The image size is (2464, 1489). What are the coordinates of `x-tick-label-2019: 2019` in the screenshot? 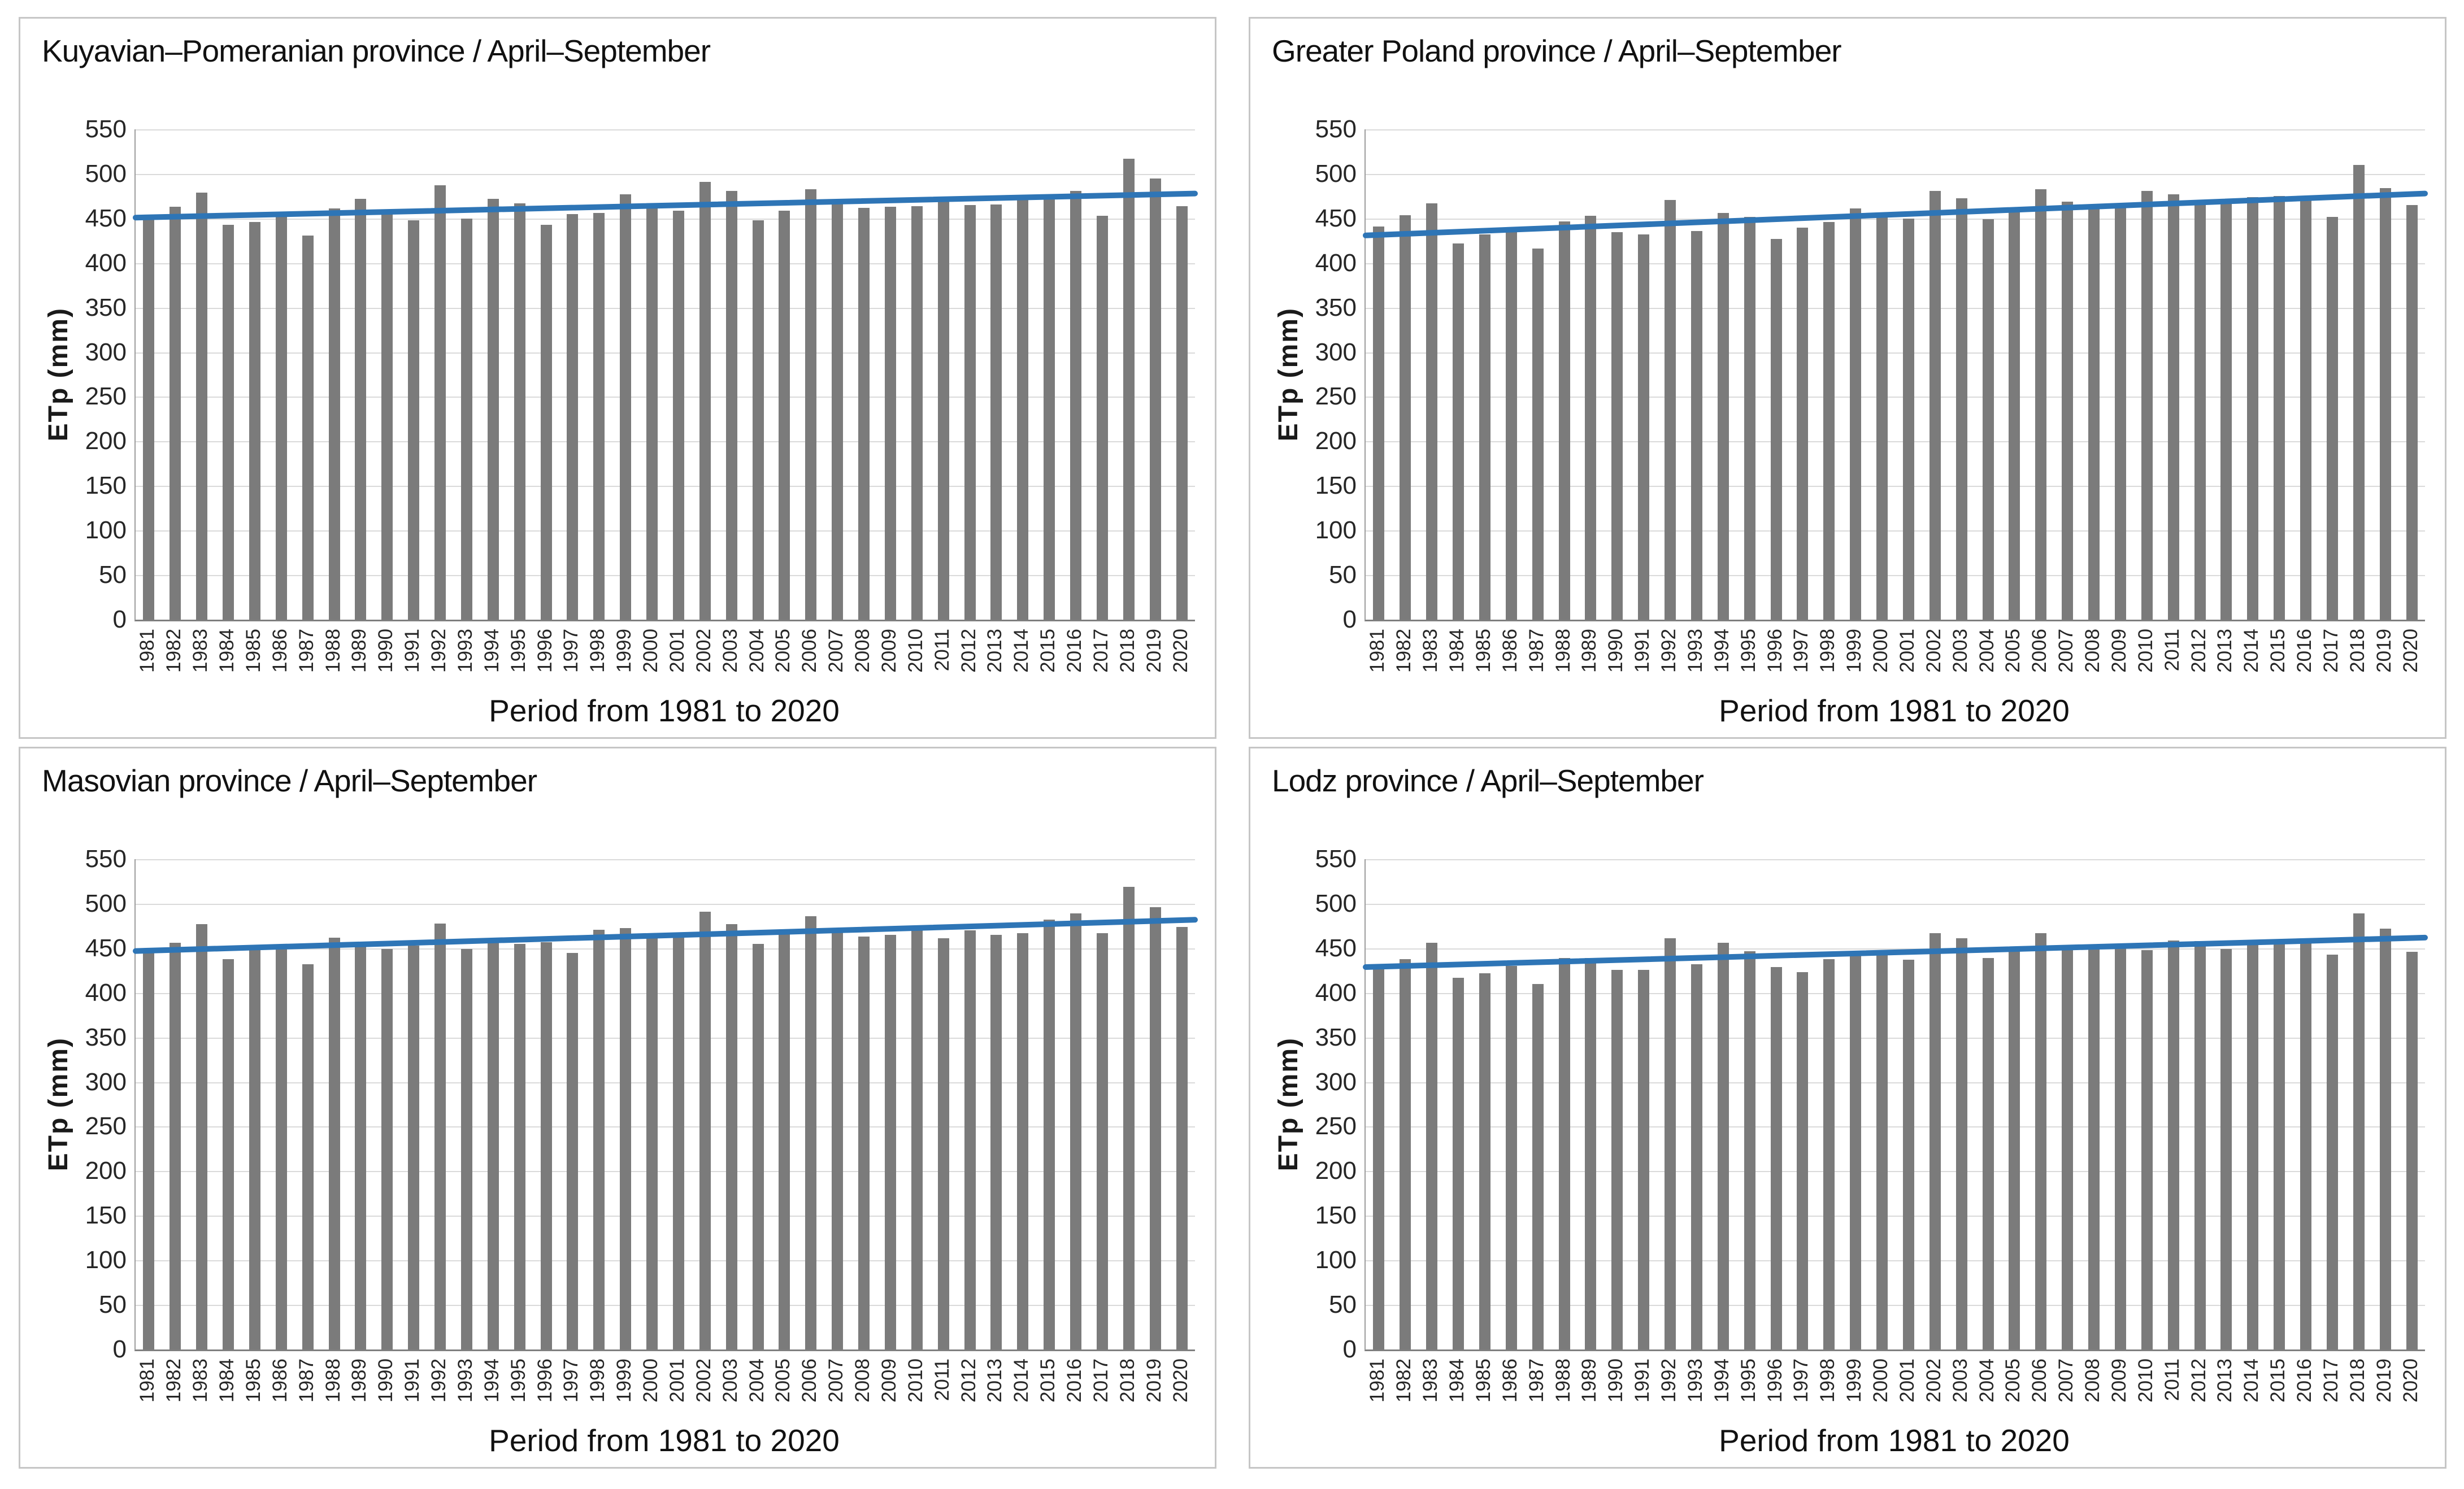 It's located at (2383, 1381).